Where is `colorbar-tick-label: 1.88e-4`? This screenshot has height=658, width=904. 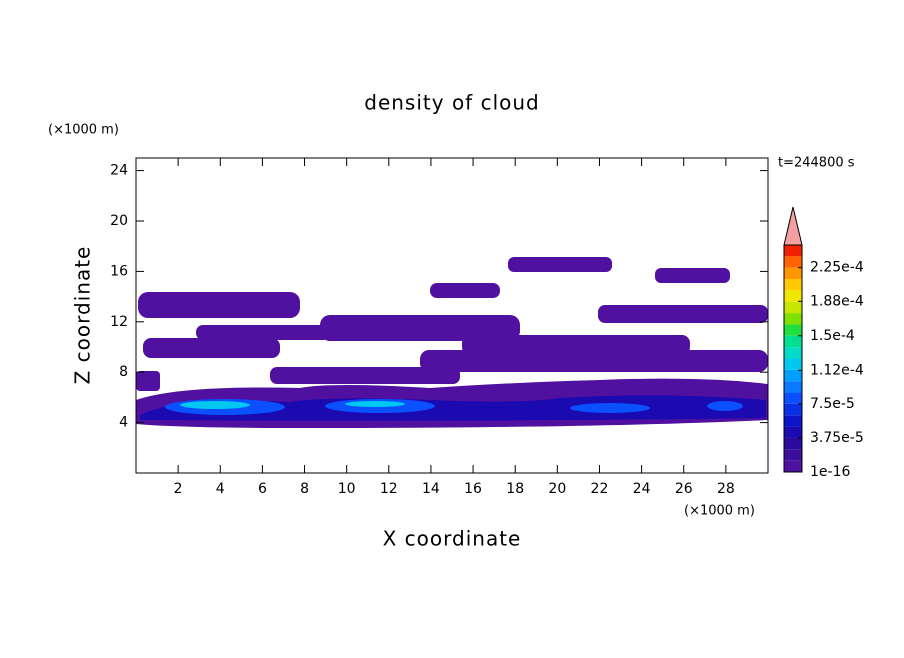
colorbar-tick-label: 1.88e-4 is located at coordinates (837, 301).